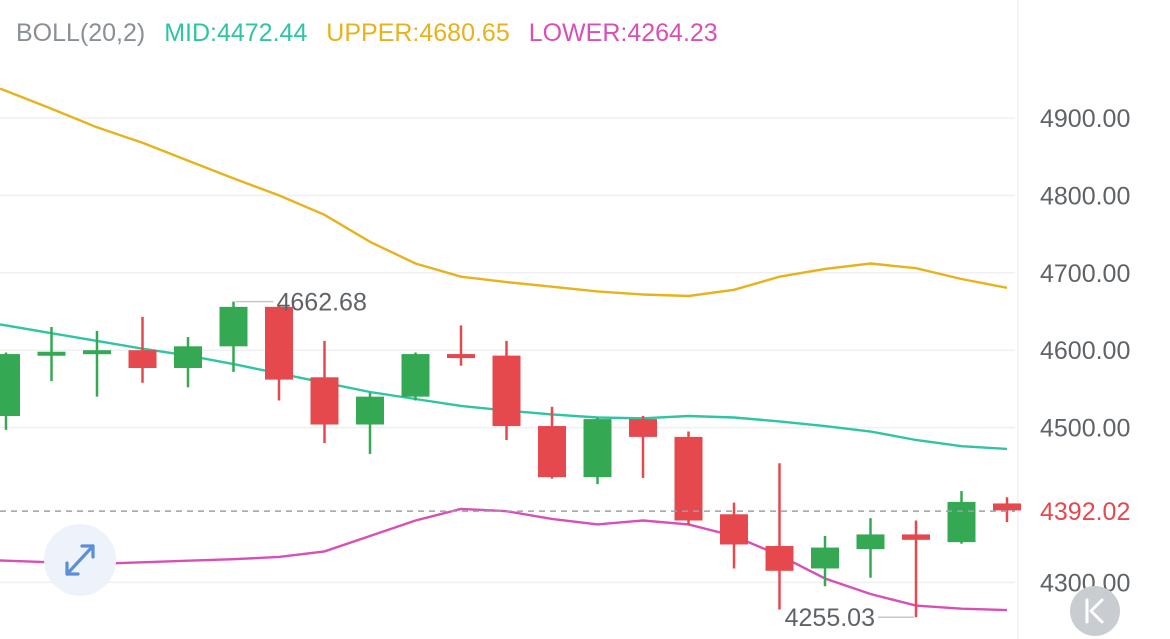  Describe the element at coordinates (1085, 119) in the screenshot. I see `y-tick-label: 4900.00` at that location.